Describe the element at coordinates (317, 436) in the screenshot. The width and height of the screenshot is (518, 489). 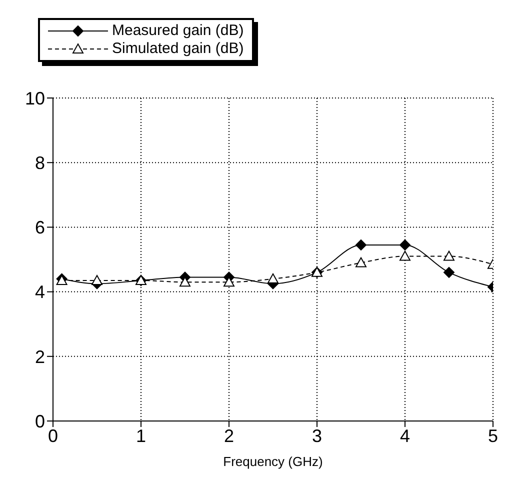
I see `x-tick-label: 3` at that location.